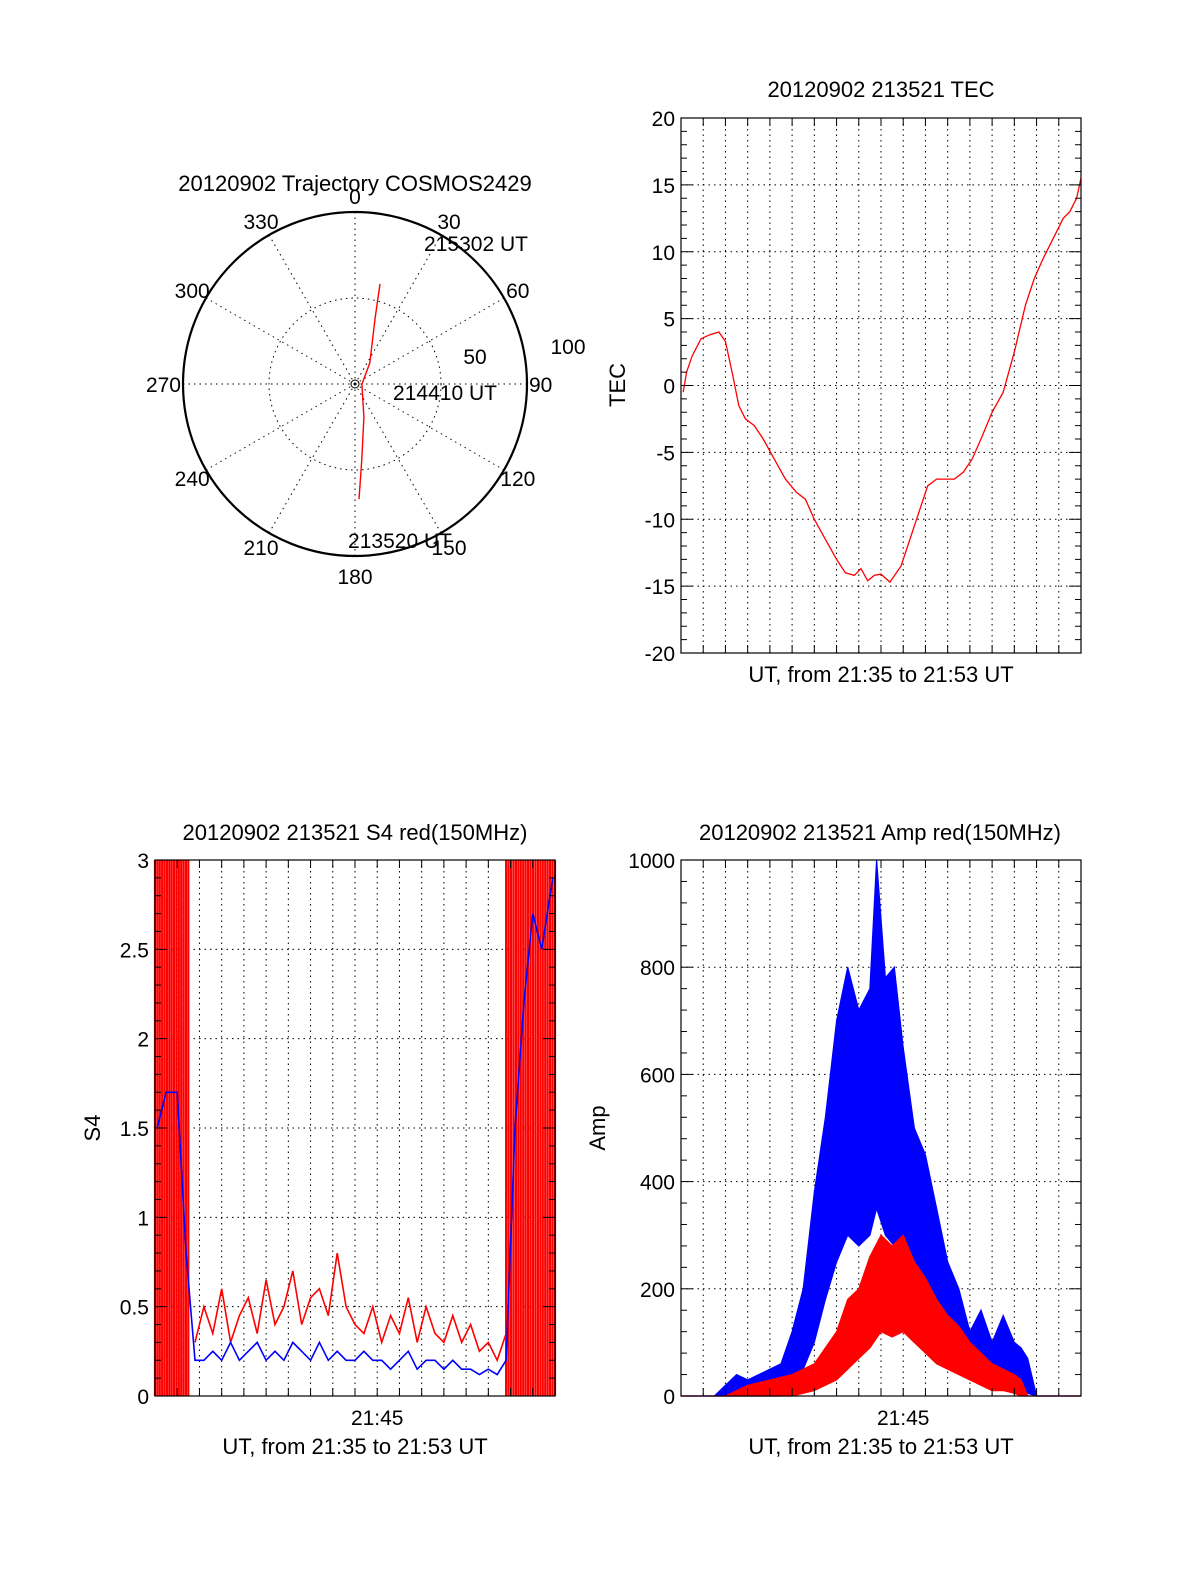 The width and height of the screenshot is (1200, 1575). What do you see at coordinates (660, 587) in the screenshot?
I see `y-tick-label: -15` at bounding box center [660, 587].